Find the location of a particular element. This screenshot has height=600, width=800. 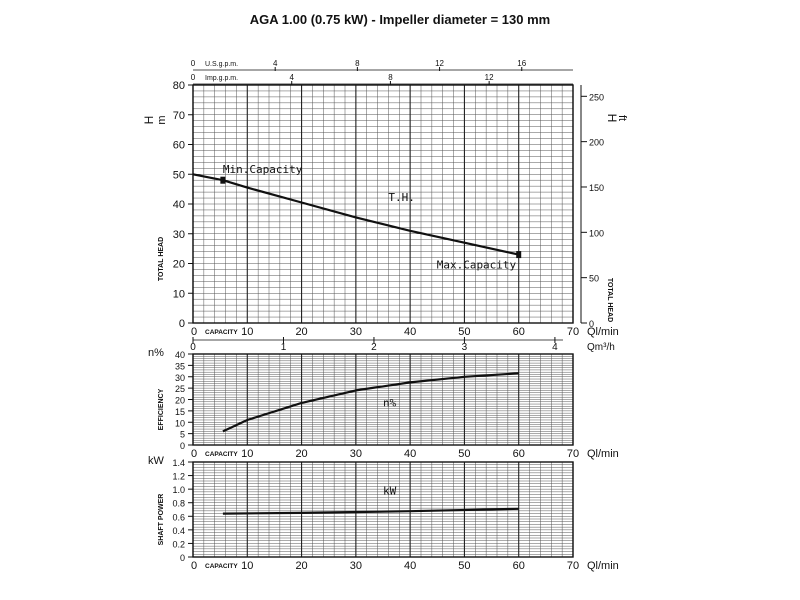

secondary-axis-tick-label: 4 is located at coordinates (555, 347).